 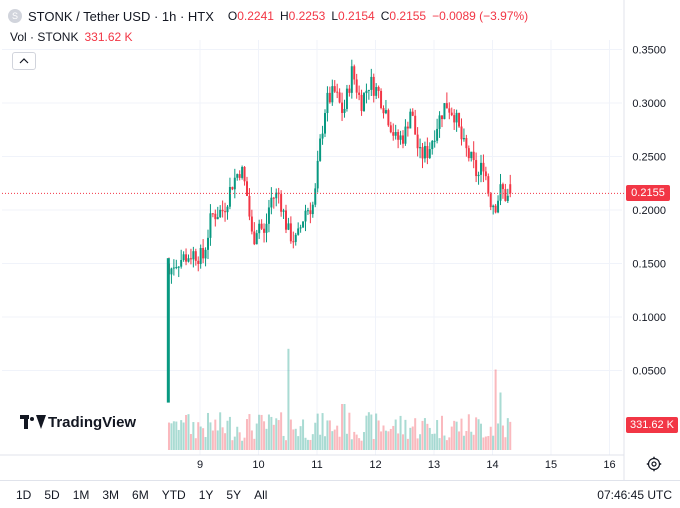 What do you see at coordinates (261, 494) in the screenshot?
I see `range-button-all: All` at bounding box center [261, 494].